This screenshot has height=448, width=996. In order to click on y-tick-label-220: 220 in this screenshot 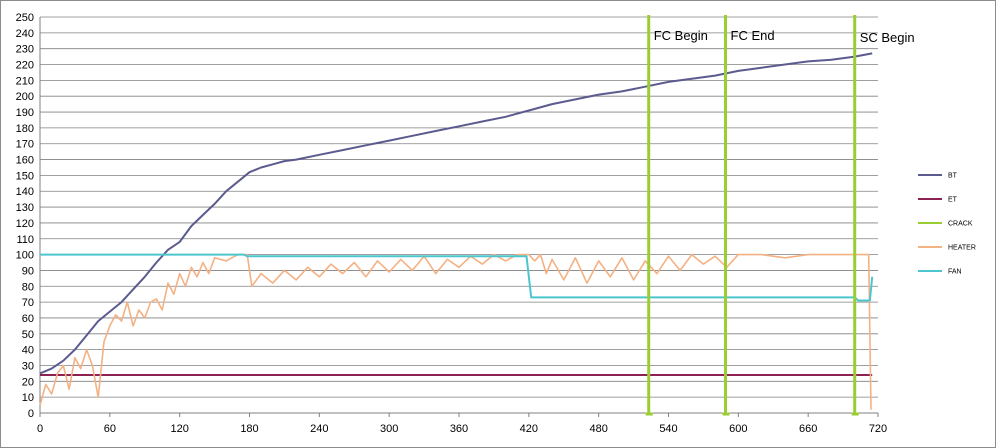, I will do `click(25, 66)`.